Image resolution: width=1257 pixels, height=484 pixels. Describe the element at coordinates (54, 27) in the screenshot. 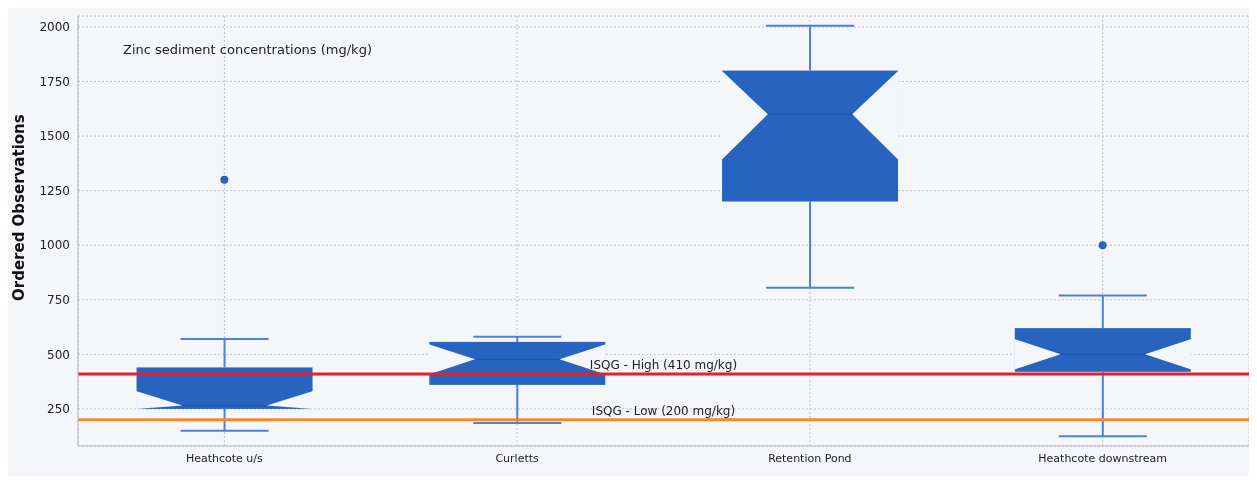

I see `y-tick-label: 2000` at that location.